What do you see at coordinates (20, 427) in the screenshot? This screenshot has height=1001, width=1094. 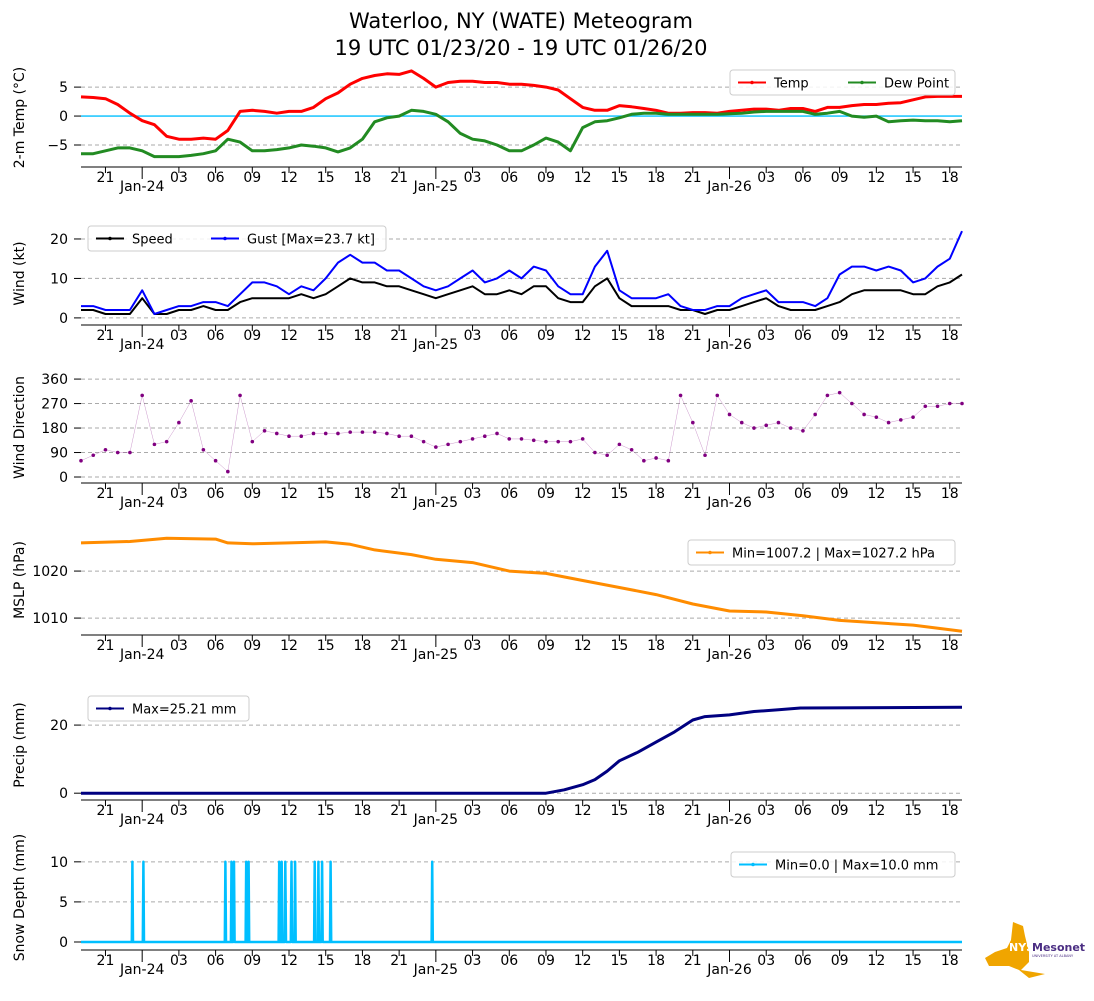 I see `y-axis-label: Wind Direction` at bounding box center [20, 427].